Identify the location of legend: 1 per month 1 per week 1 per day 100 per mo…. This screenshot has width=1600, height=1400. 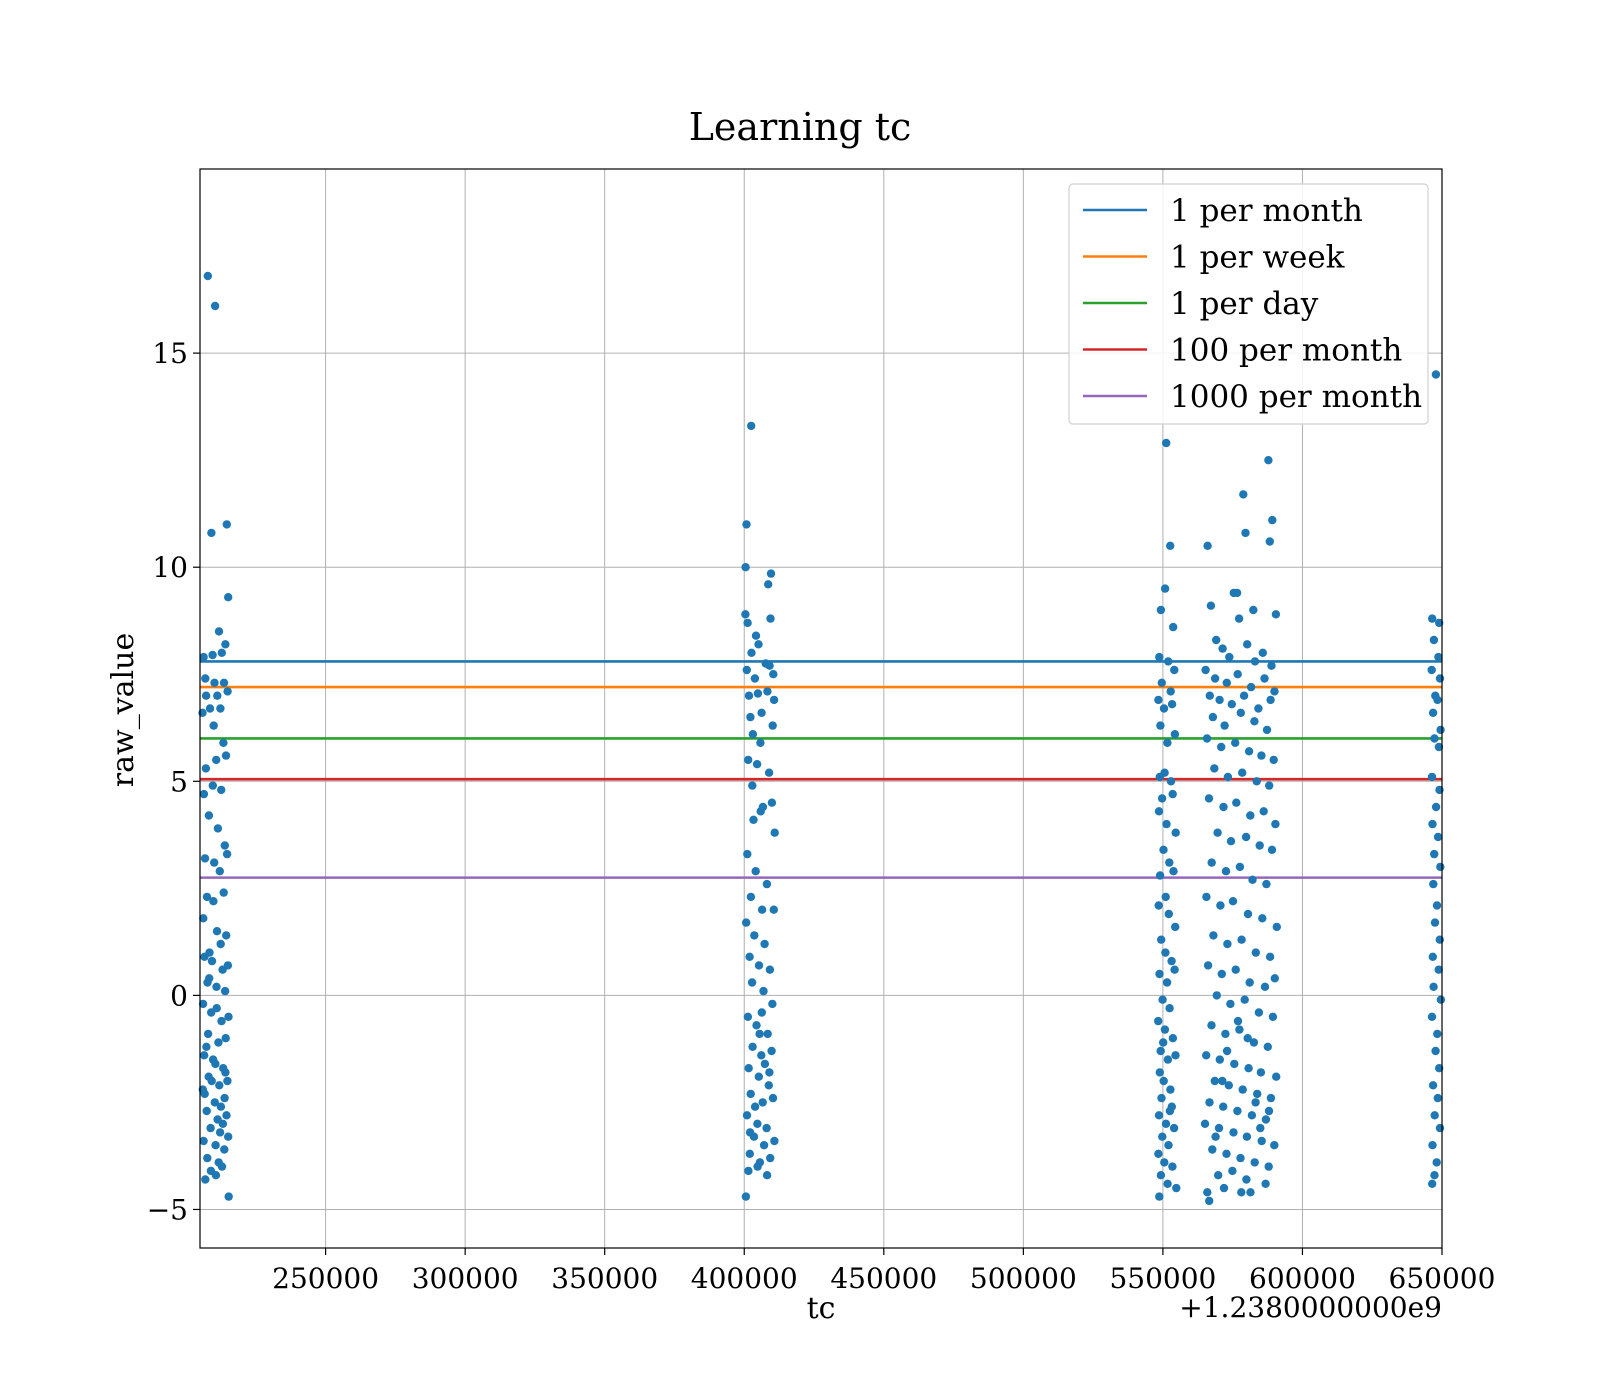
(1248, 304).